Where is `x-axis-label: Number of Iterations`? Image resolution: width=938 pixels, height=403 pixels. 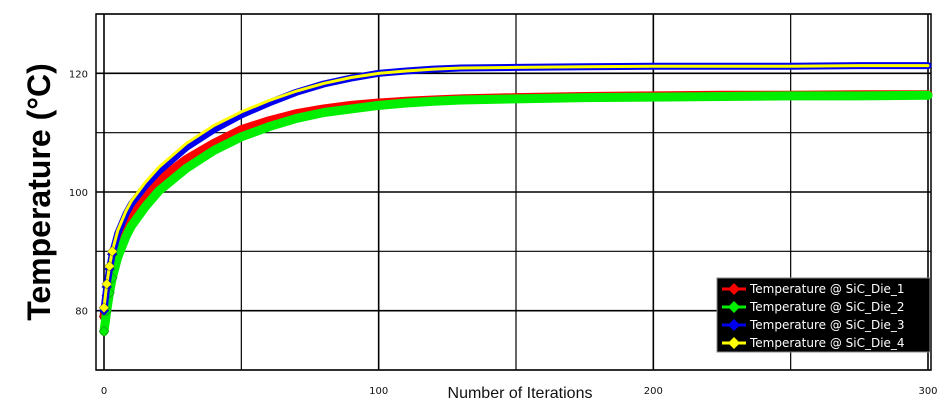 x-axis-label: Number of Iterations is located at coordinates (520, 393).